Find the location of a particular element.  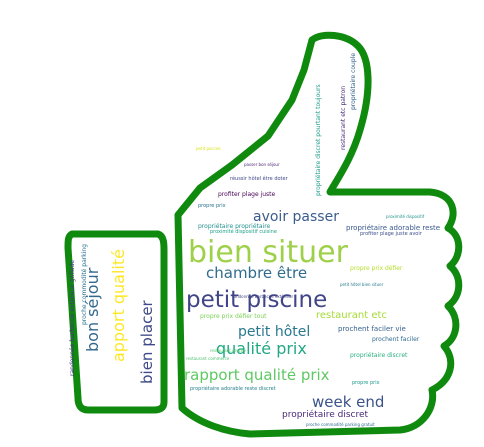

word-34: proximité dispositif is located at coordinates (405, 216).